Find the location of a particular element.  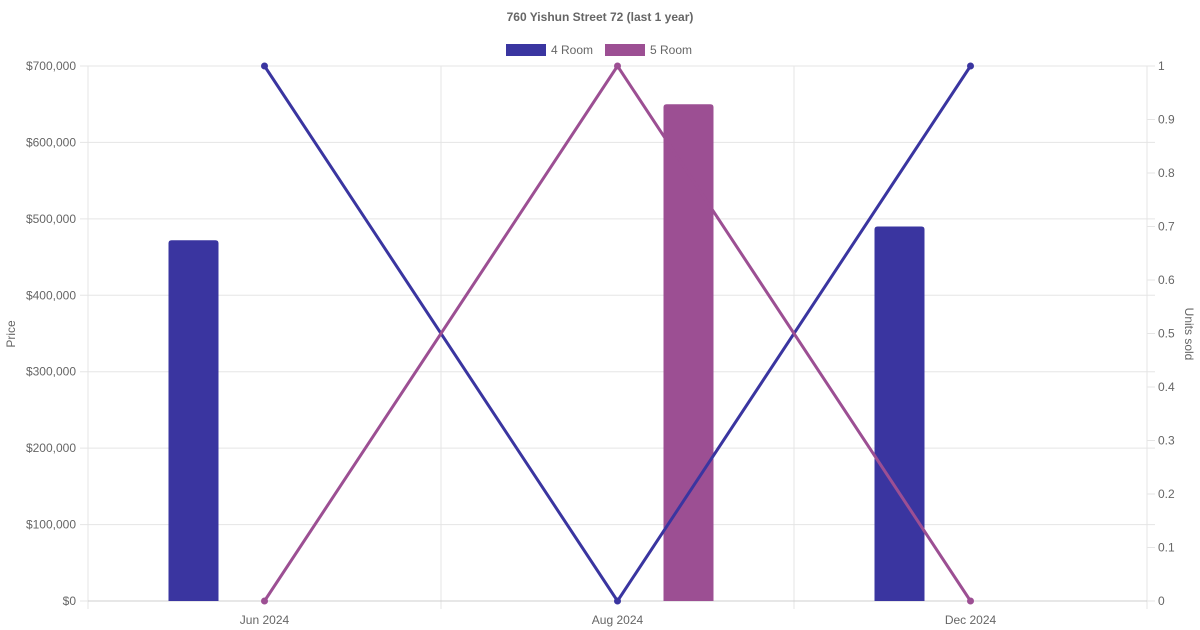

x-tick-label: Dec 2024 is located at coordinates (971, 620).